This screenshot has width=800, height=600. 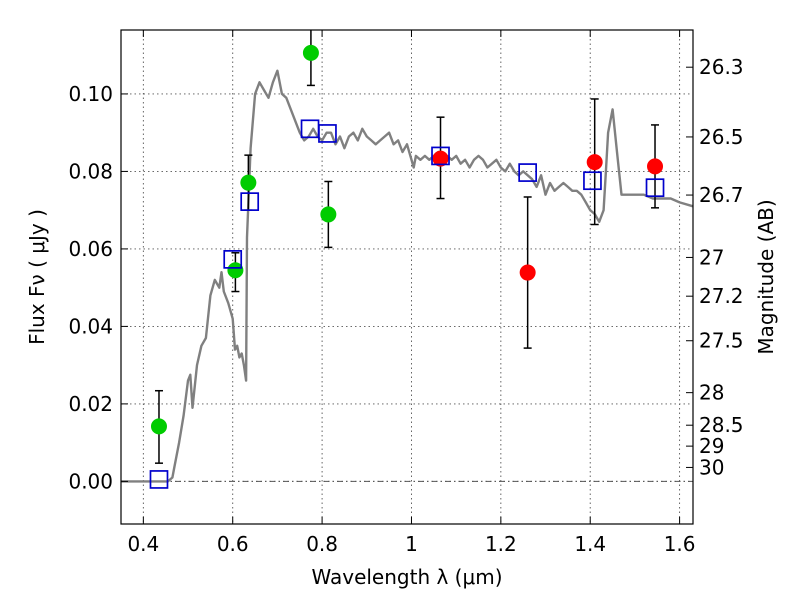 What do you see at coordinates (90, 94) in the screenshot?
I see `y-tick-label: 0.10` at bounding box center [90, 94].